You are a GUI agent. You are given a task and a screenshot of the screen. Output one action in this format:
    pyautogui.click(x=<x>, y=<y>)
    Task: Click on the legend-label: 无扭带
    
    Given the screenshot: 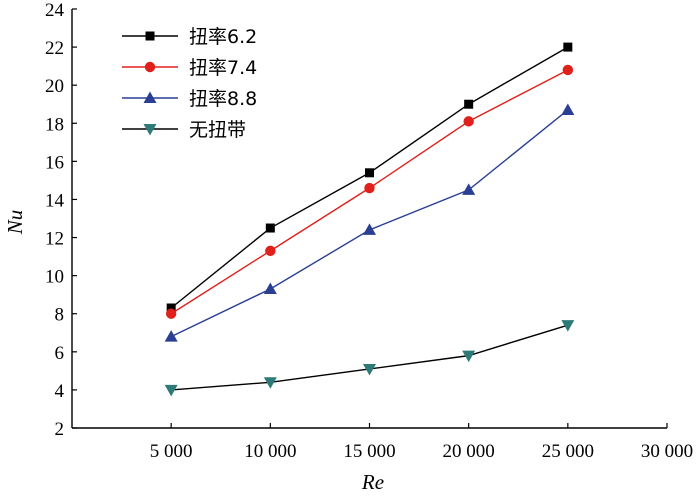 What is the action you would take?
    pyautogui.click(x=217, y=130)
    